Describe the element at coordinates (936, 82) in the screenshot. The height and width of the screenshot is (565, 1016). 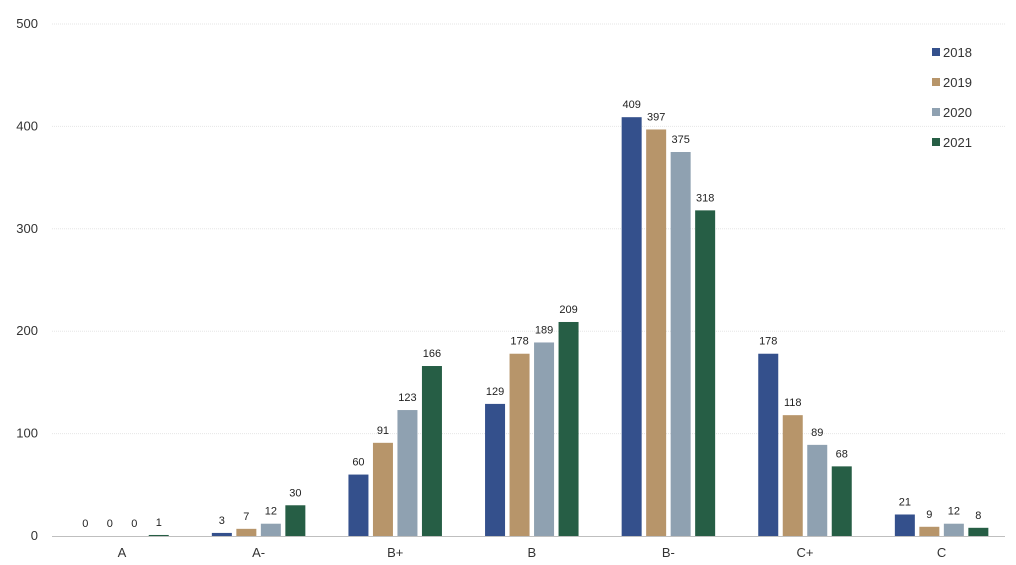
I see `legend-swatch-2019` at that location.